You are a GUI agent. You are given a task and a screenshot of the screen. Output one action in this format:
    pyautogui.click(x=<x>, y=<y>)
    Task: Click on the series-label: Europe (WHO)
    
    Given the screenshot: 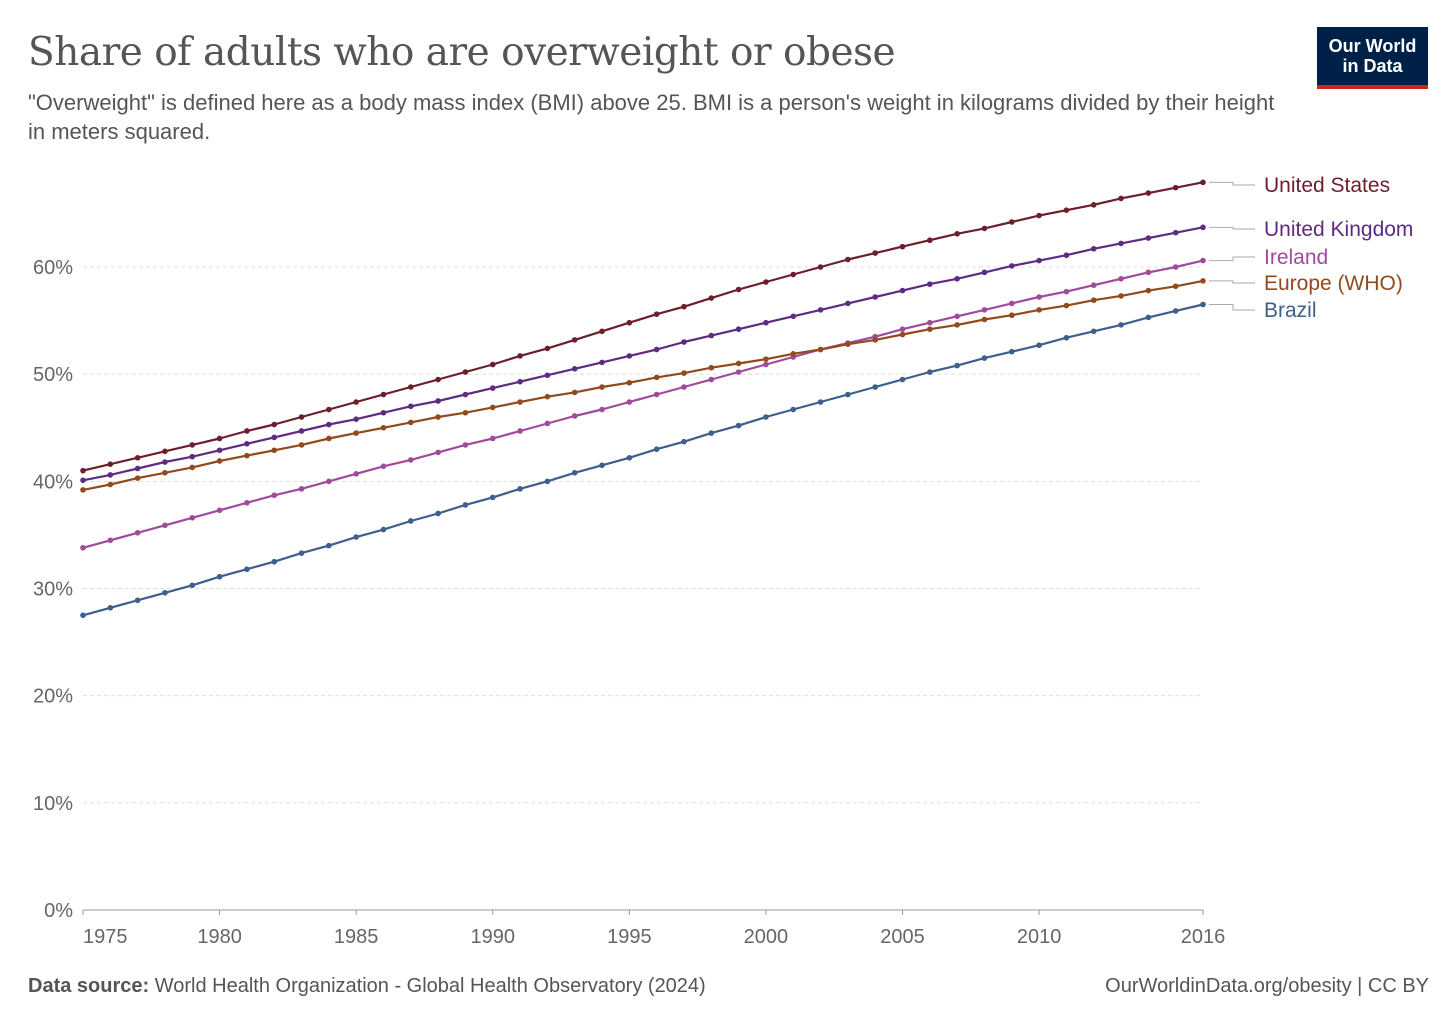 What is the action you would take?
    pyautogui.click(x=1333, y=283)
    